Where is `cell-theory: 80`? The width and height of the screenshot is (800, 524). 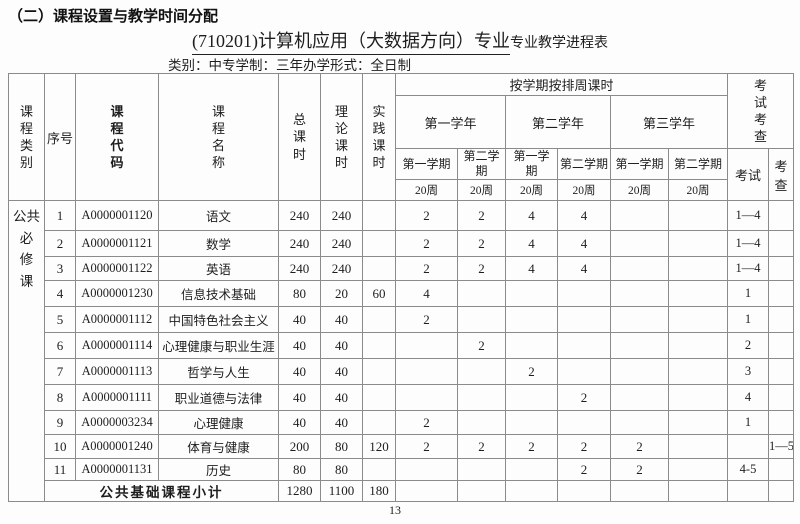 cell-theory: 80 is located at coordinates (341, 469).